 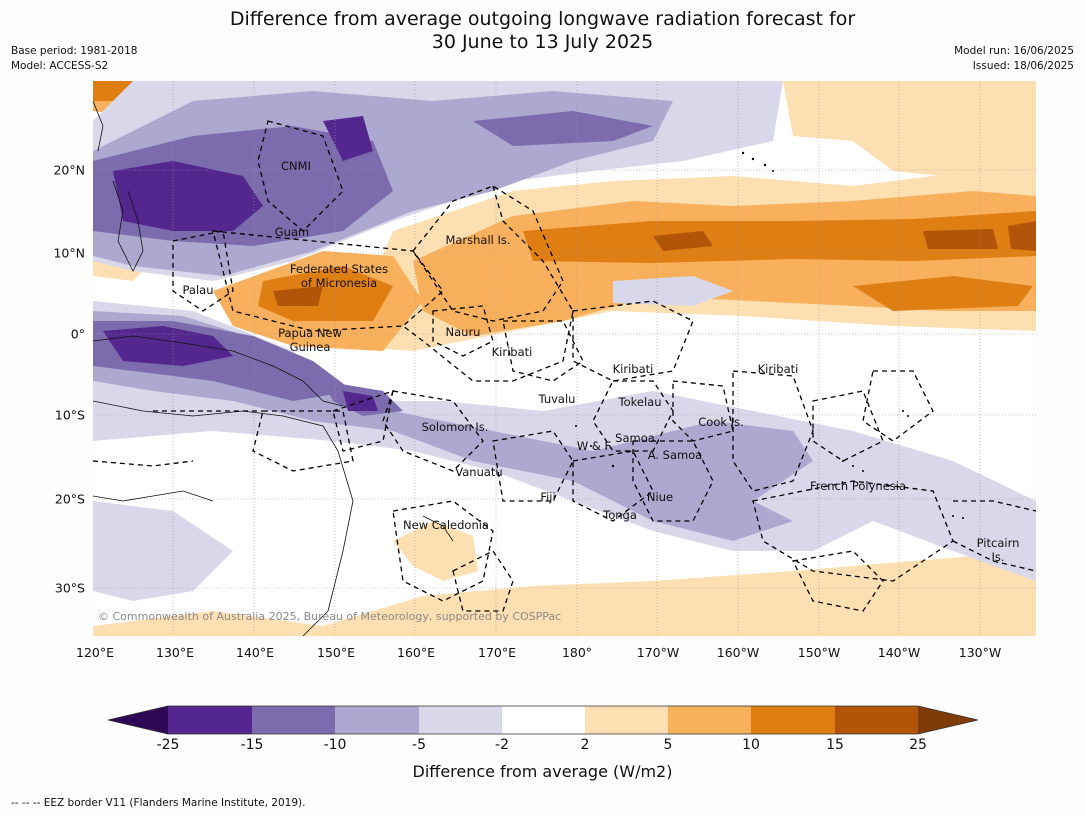 I want to click on colorbar-tick: -2, so click(x=502, y=745).